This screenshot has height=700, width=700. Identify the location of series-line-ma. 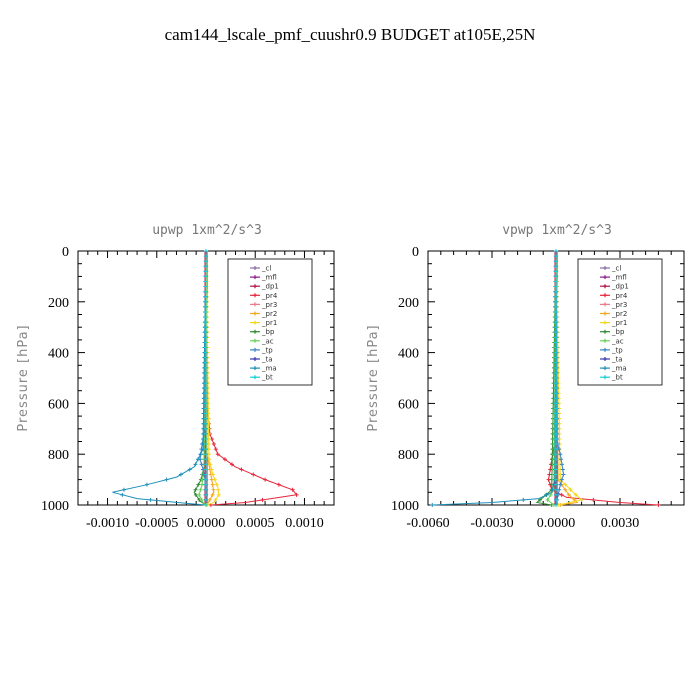
(494, 378).